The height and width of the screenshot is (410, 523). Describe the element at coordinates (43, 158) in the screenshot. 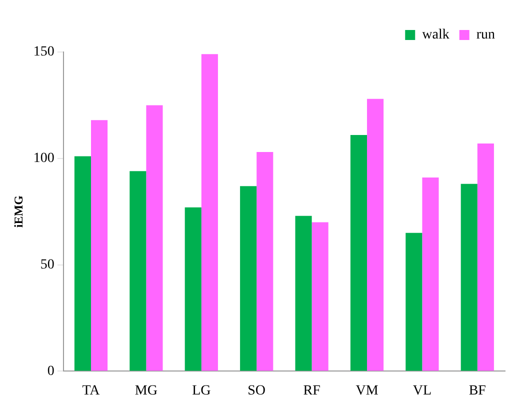

I see `y-tick-label: 100` at that location.